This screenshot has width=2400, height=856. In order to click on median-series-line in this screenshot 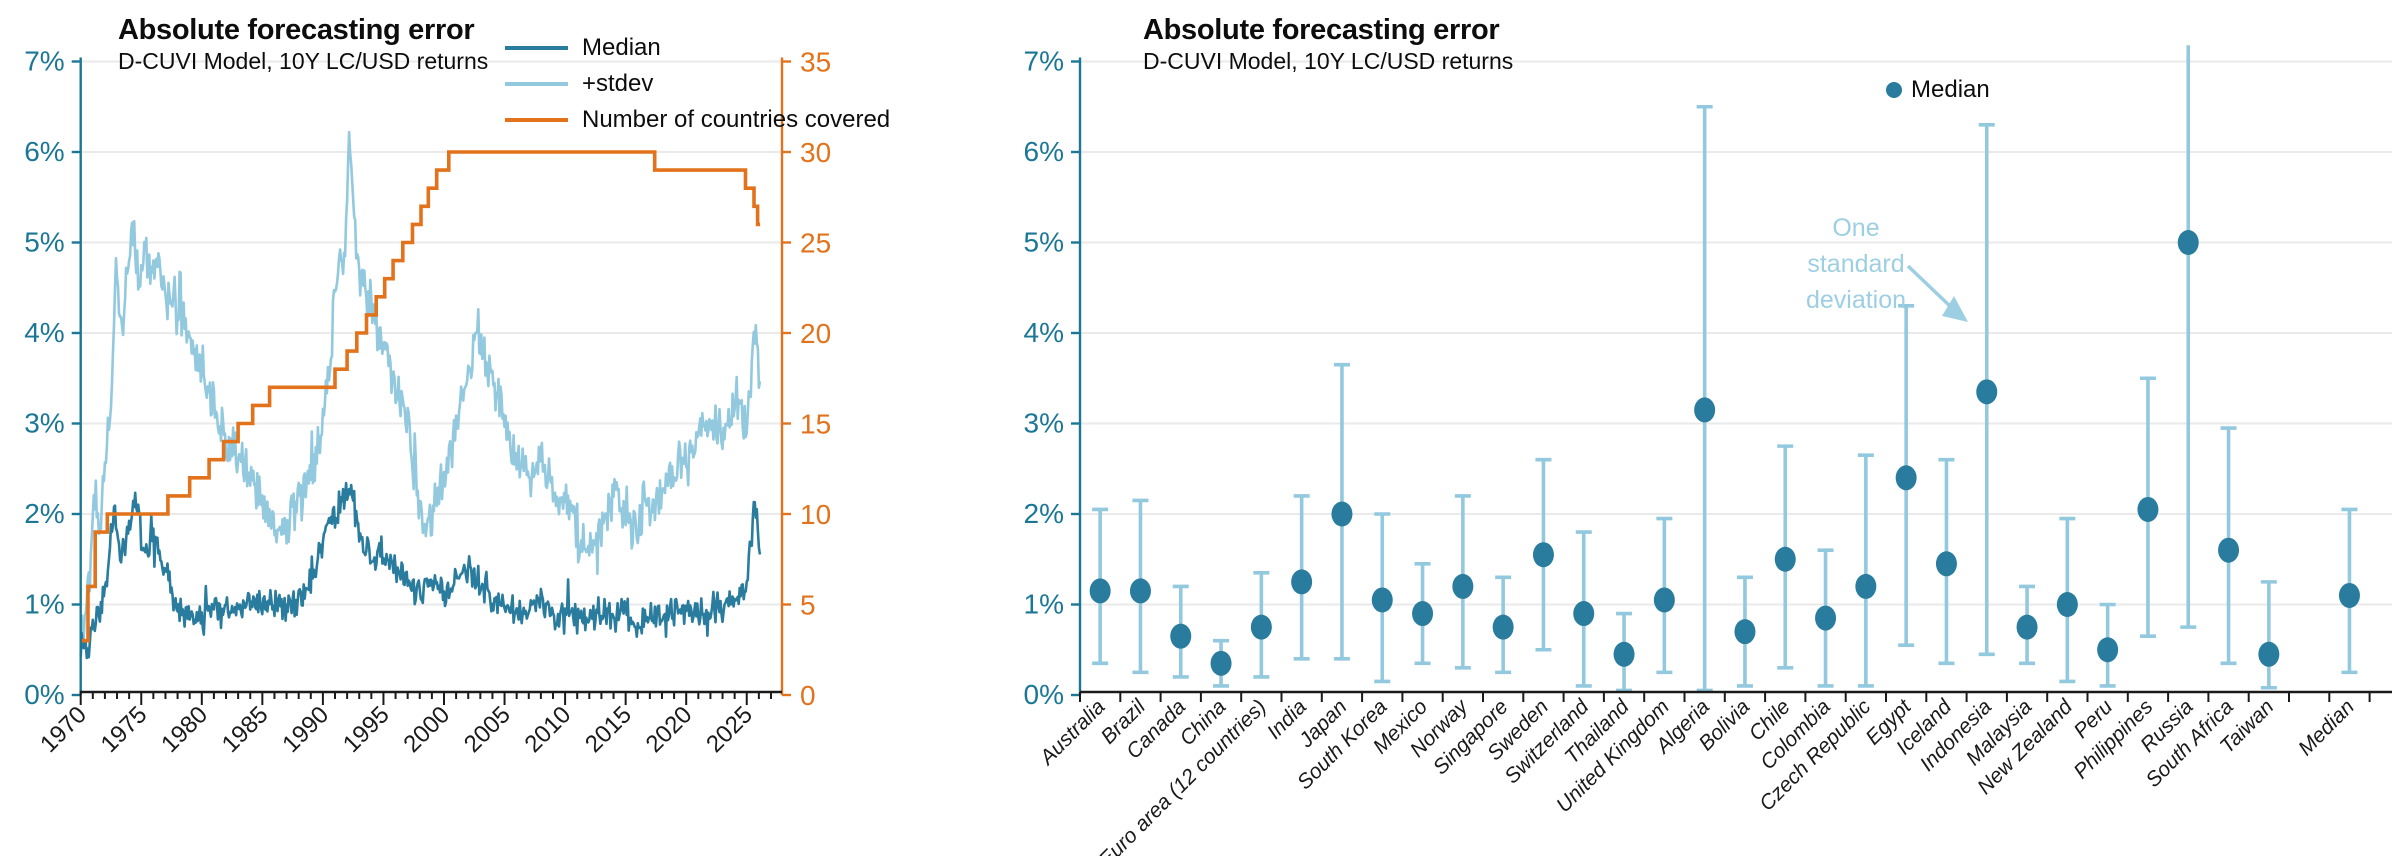, I will do `click(420, 570)`.